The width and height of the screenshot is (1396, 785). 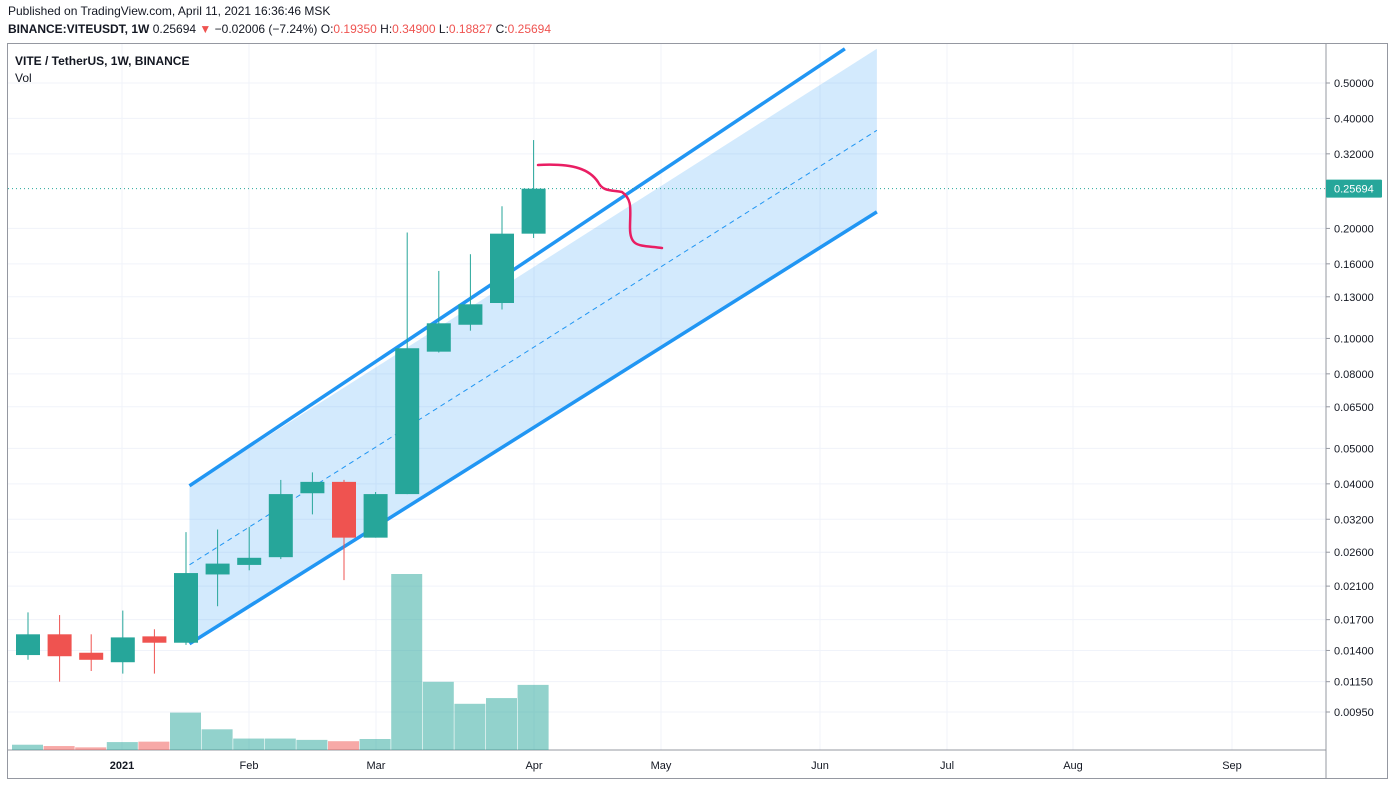 What do you see at coordinates (529, 29) in the screenshot?
I see `close-value: 0.25694` at bounding box center [529, 29].